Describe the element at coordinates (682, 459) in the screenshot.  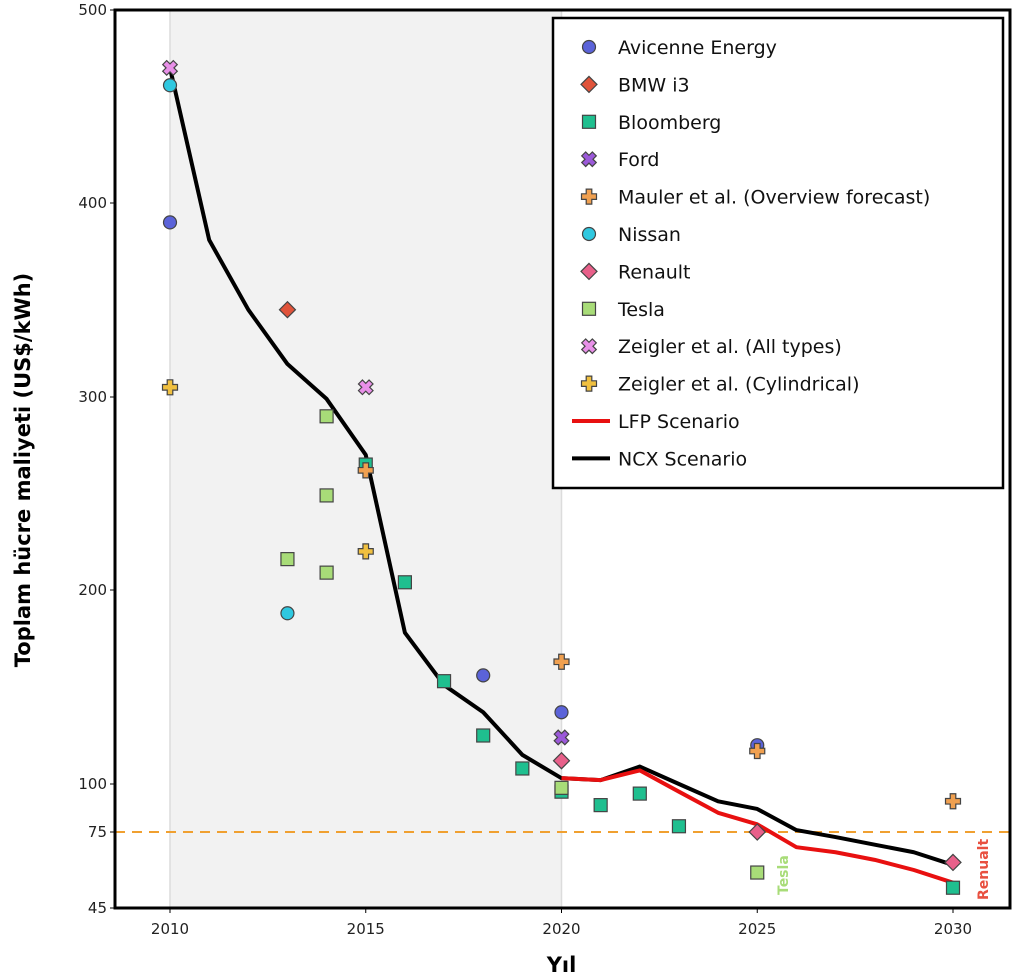
I see `legend-item-ncx-scenario: NCX Scenario` at that location.